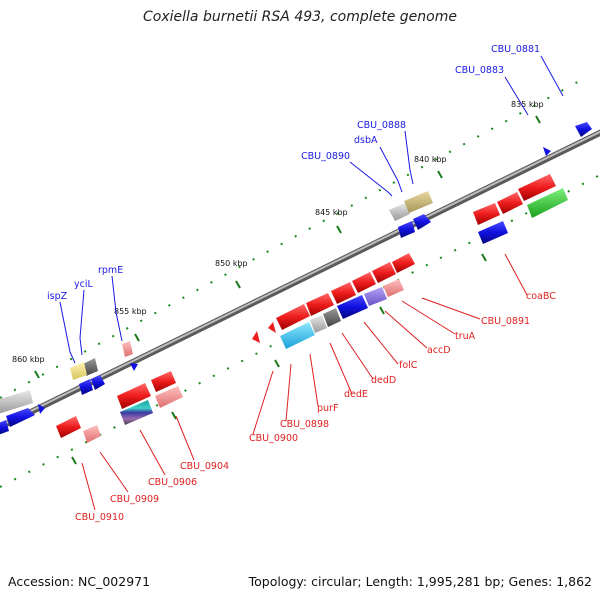  What do you see at coordinates (515, 49) in the screenshot?
I see `gene-label-cbu-0881: CBU_0881` at bounding box center [515, 49].